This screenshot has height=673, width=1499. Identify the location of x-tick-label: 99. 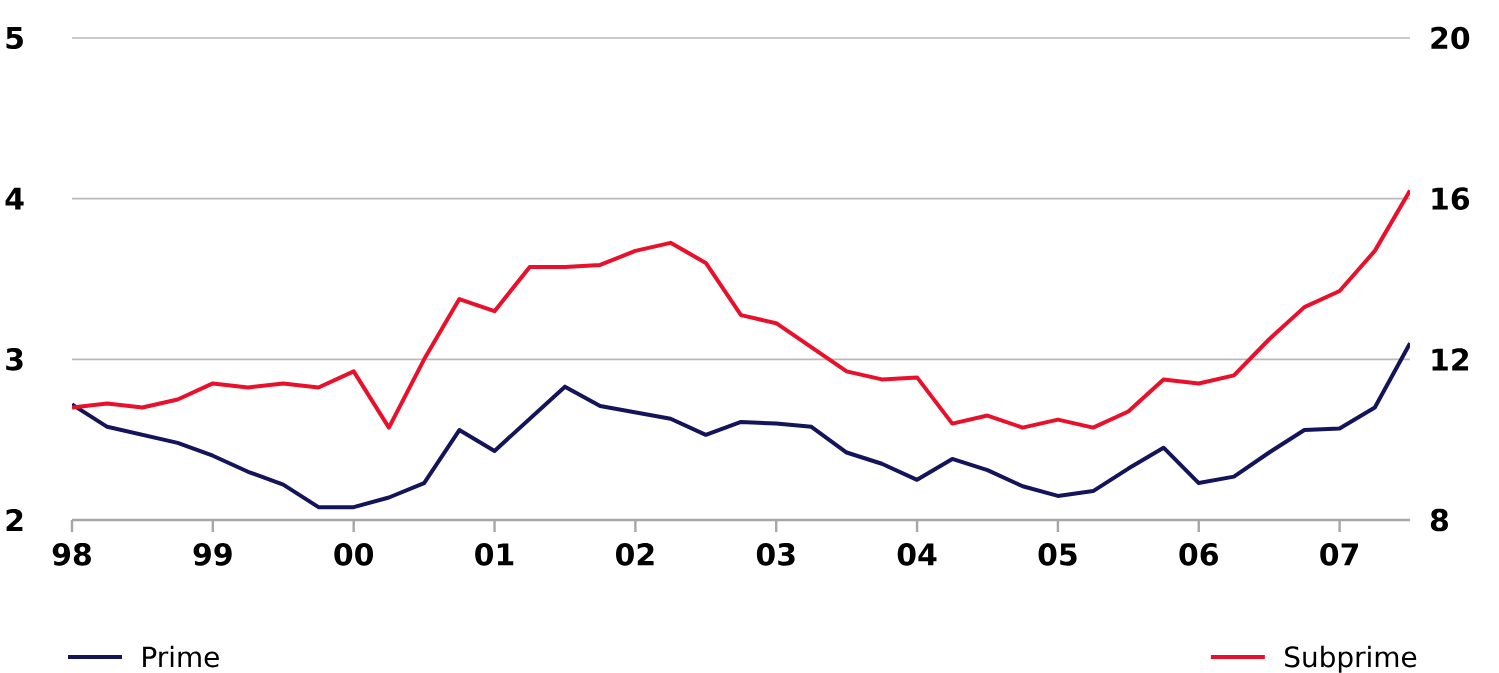
(212, 554).